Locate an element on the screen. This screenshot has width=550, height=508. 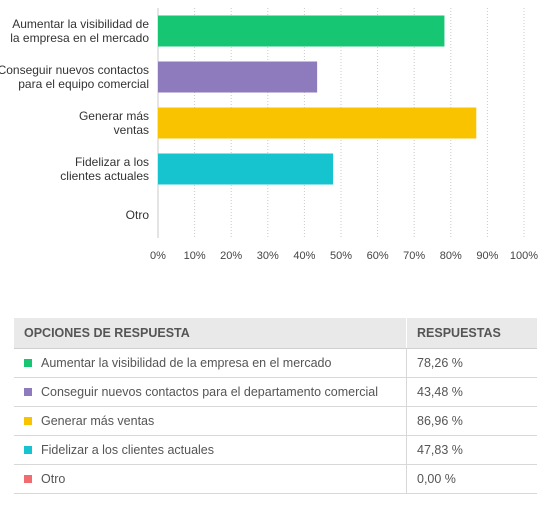
x-axis-ticks: 0% 10% 20% 30% 40% 50% 60% 70% 80% 90% 100% is located at coordinates (344, 256).